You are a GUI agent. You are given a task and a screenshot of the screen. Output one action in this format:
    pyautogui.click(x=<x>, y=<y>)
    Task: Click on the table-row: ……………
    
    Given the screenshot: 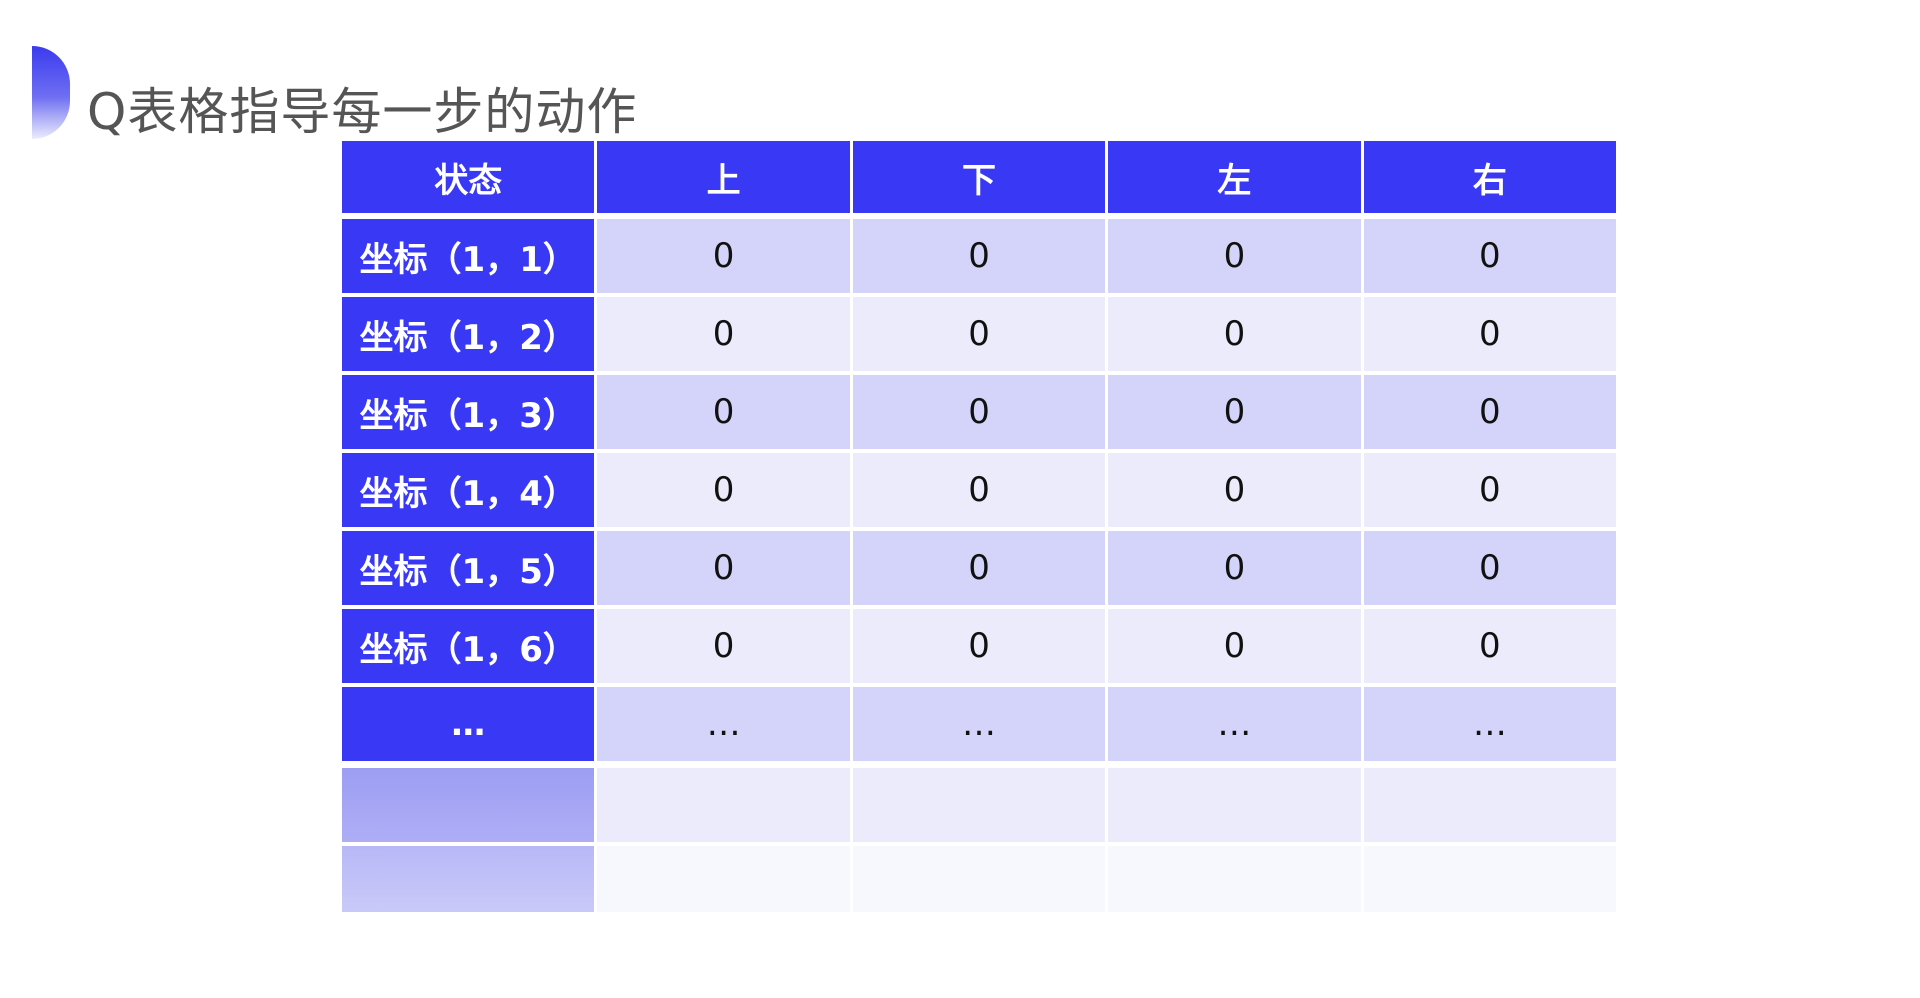 What is the action you would take?
    pyautogui.click(x=979, y=724)
    